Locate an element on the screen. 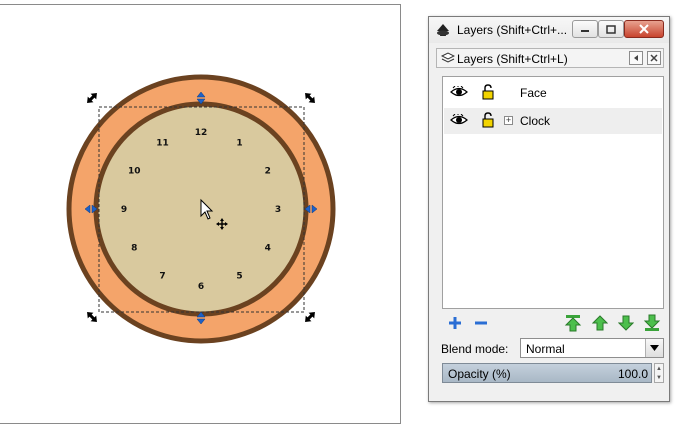 This screenshot has height=424, width=688. clock-number-3: 3 is located at coordinates (278, 210).